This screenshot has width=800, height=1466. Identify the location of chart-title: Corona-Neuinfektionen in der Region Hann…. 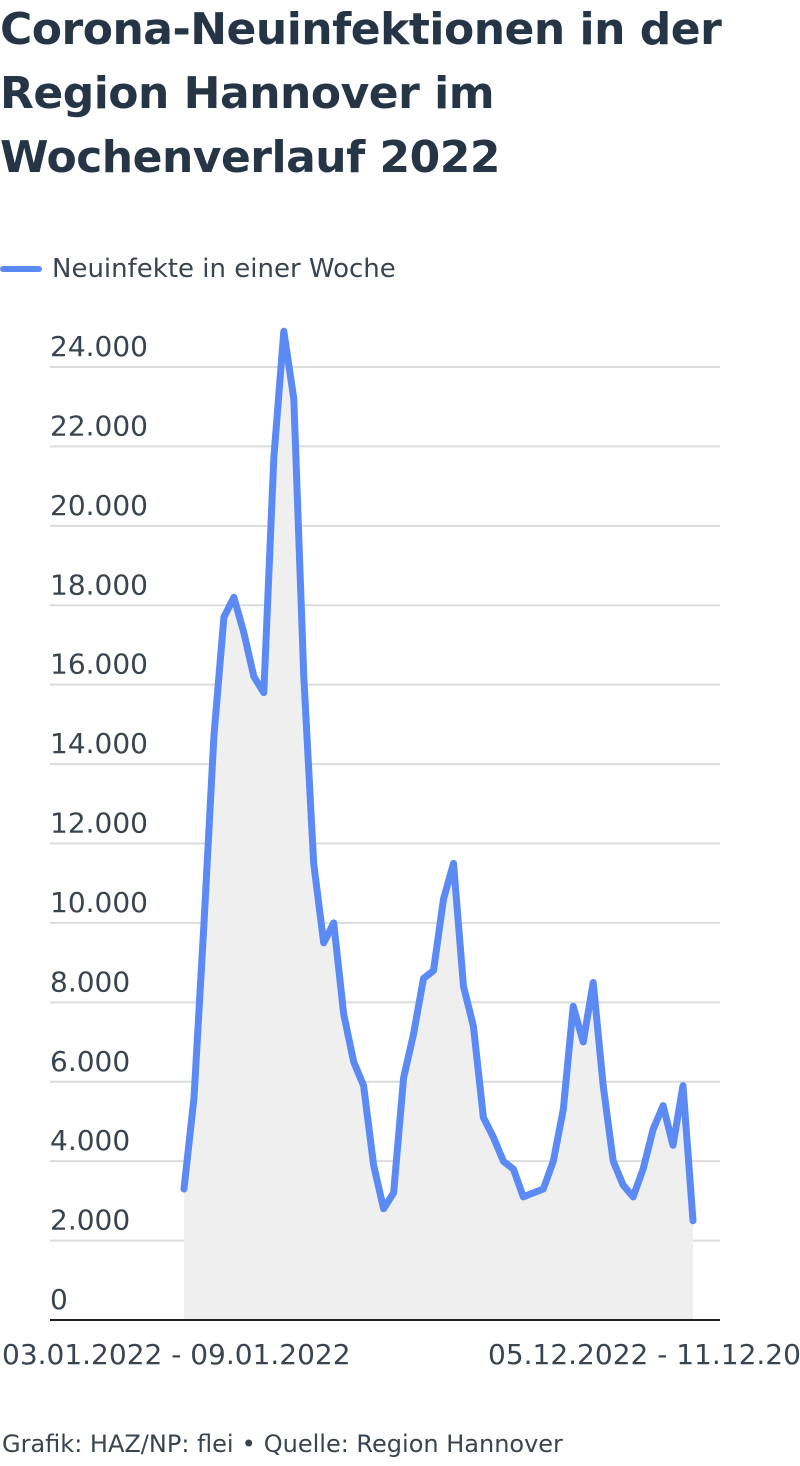
(400, 95).